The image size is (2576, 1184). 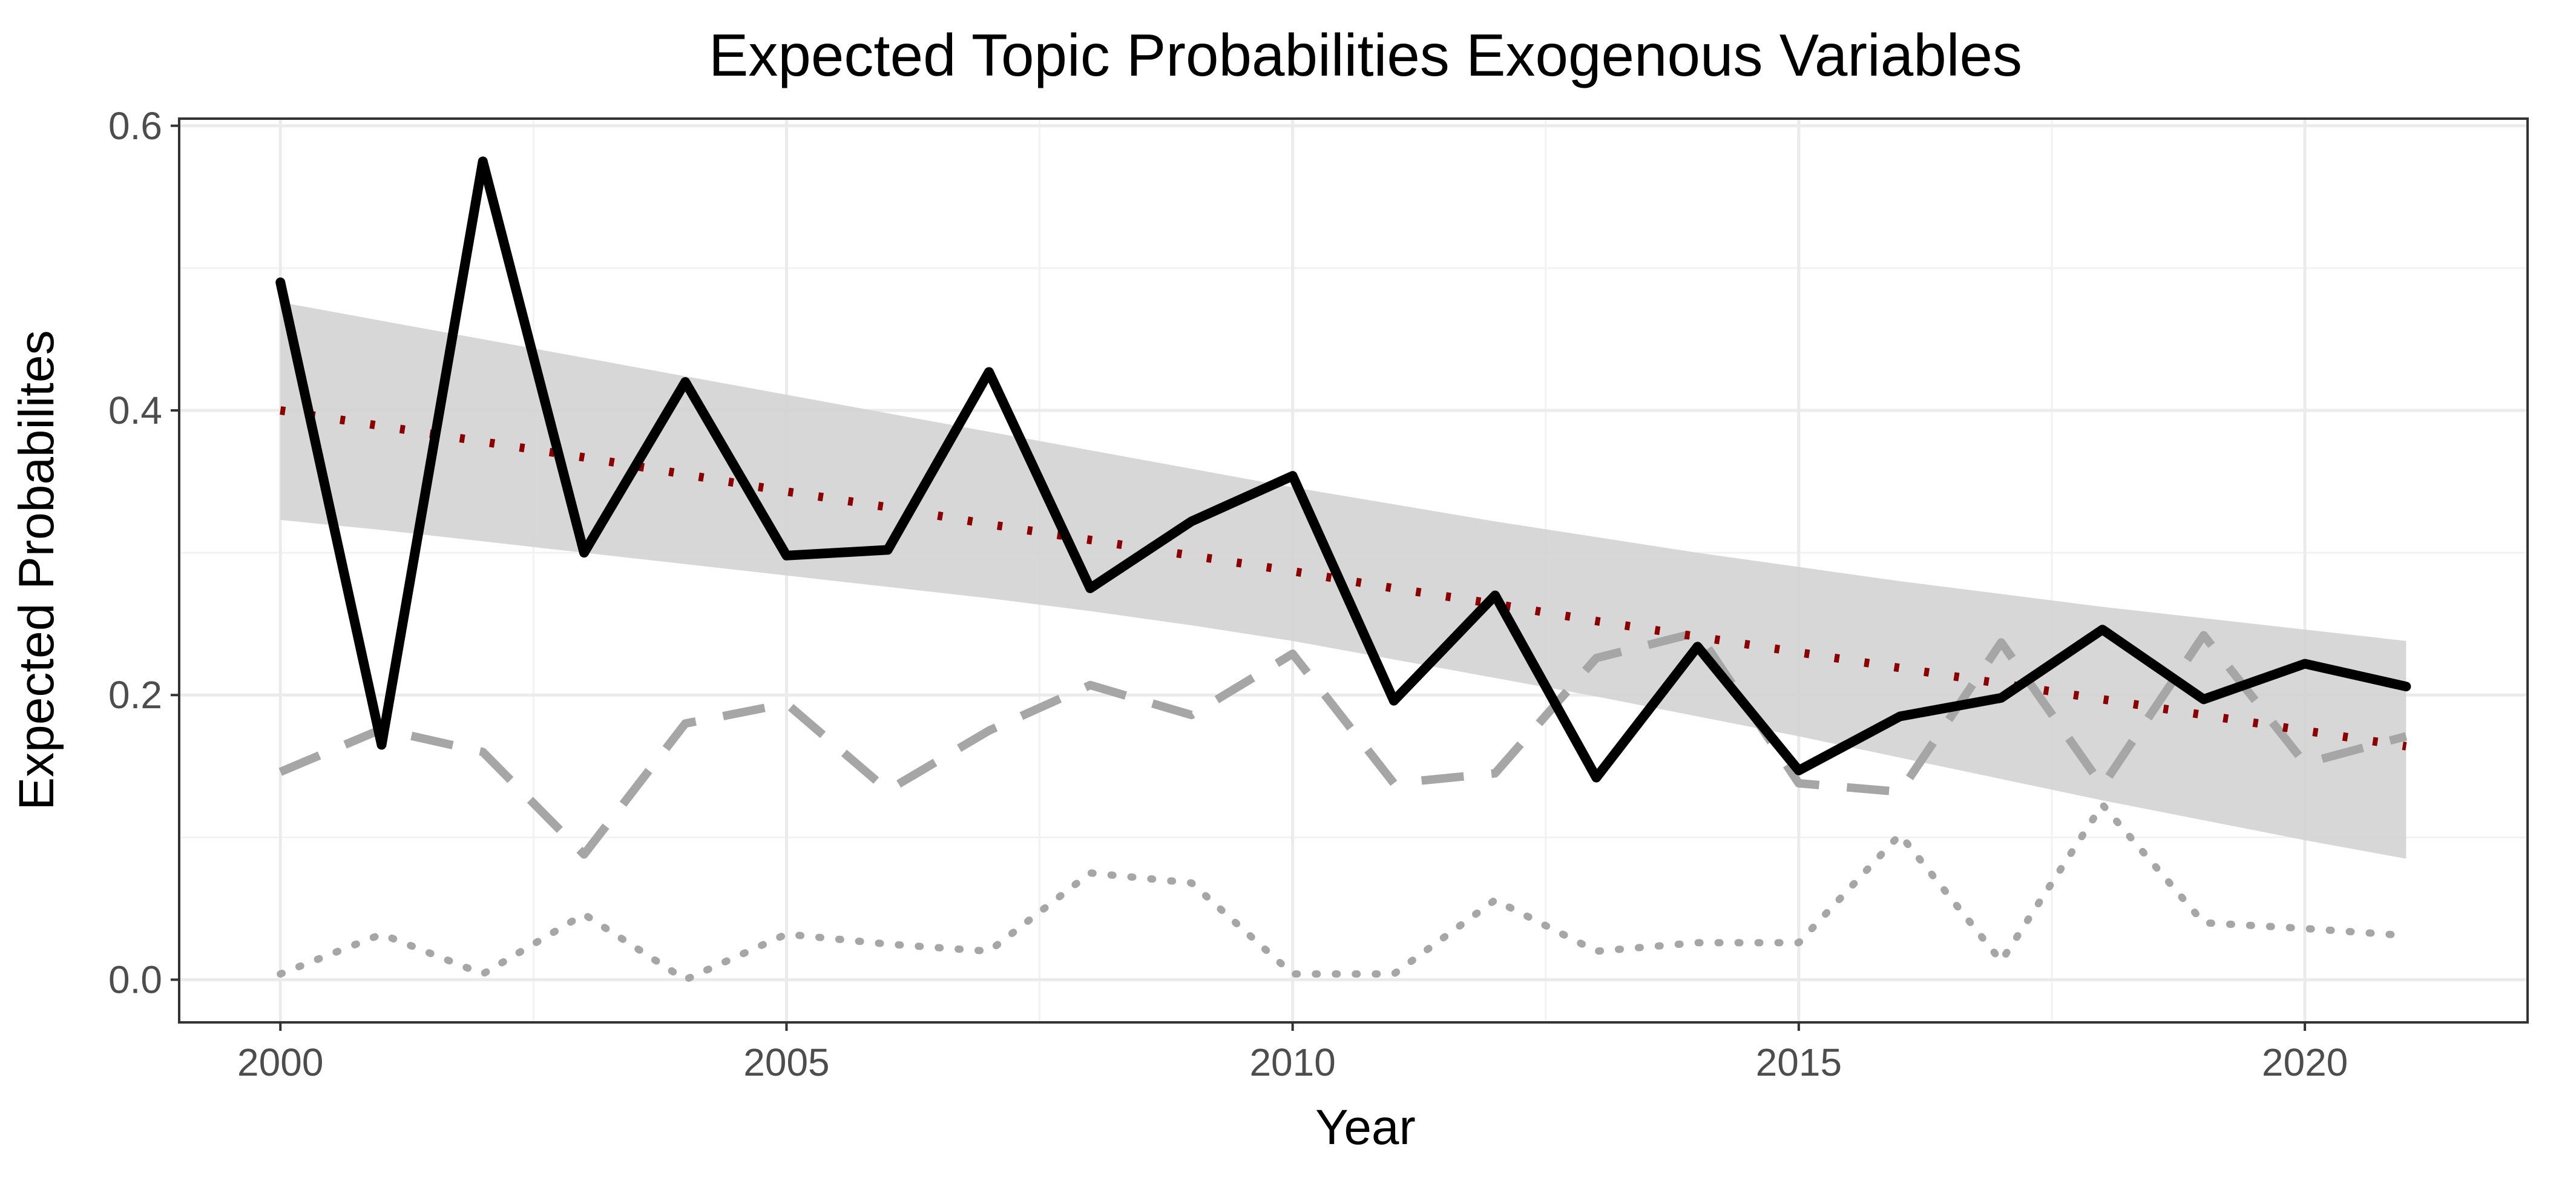 What do you see at coordinates (135, 695) in the screenshot?
I see `y-tick-label: 0.2` at bounding box center [135, 695].